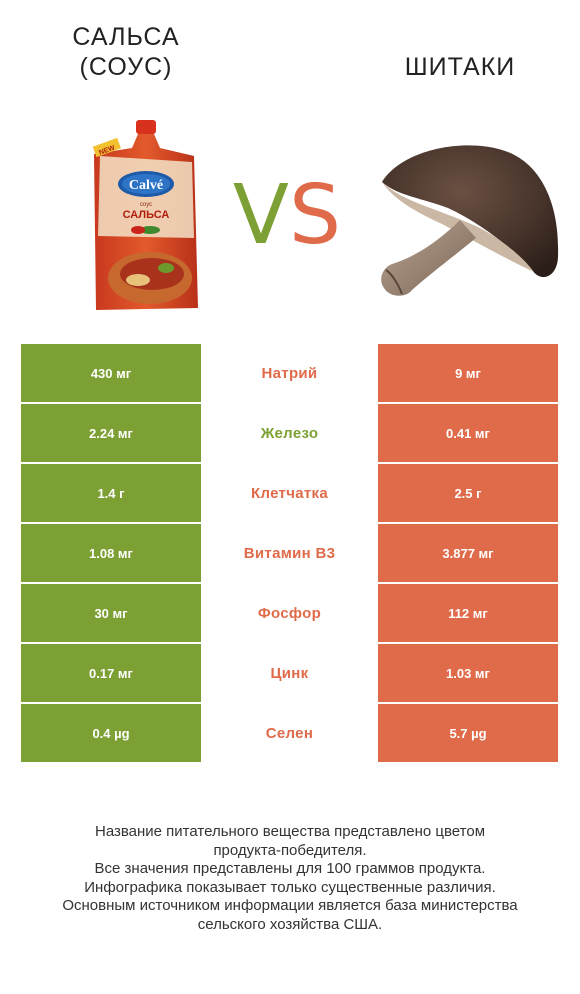 The height and width of the screenshot is (994, 580). Describe the element at coordinates (468, 433) in the screenshot. I see `right-value-cell: 0.41 мг` at that location.